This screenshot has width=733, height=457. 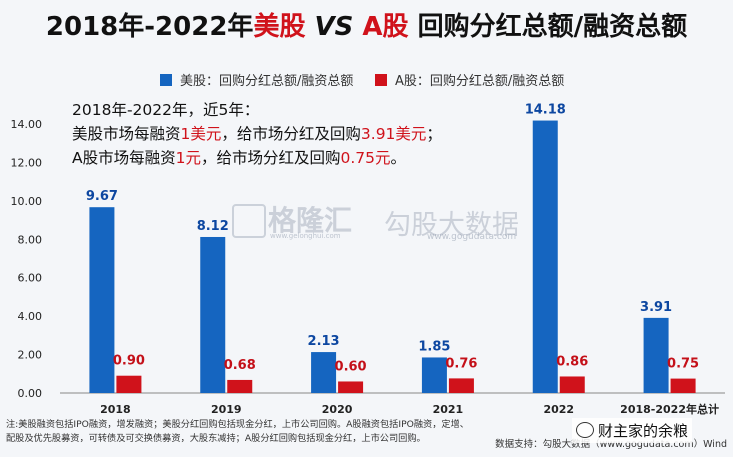 I want to click on watermark-logo-icon, so click(x=249, y=221).